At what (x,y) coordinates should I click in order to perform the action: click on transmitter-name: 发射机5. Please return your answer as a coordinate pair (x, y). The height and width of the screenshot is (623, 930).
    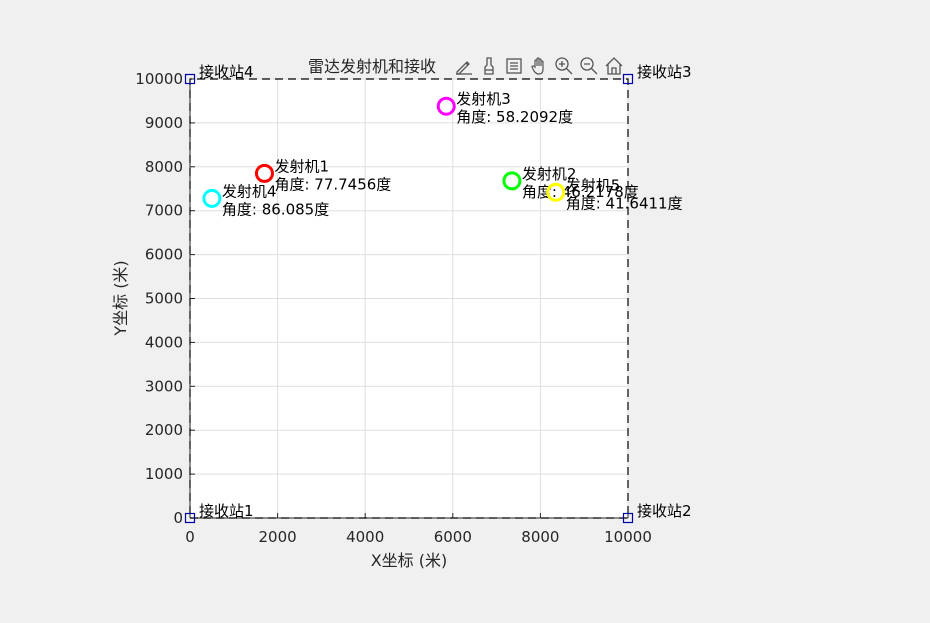
    Looking at the image, I should click on (593, 185).